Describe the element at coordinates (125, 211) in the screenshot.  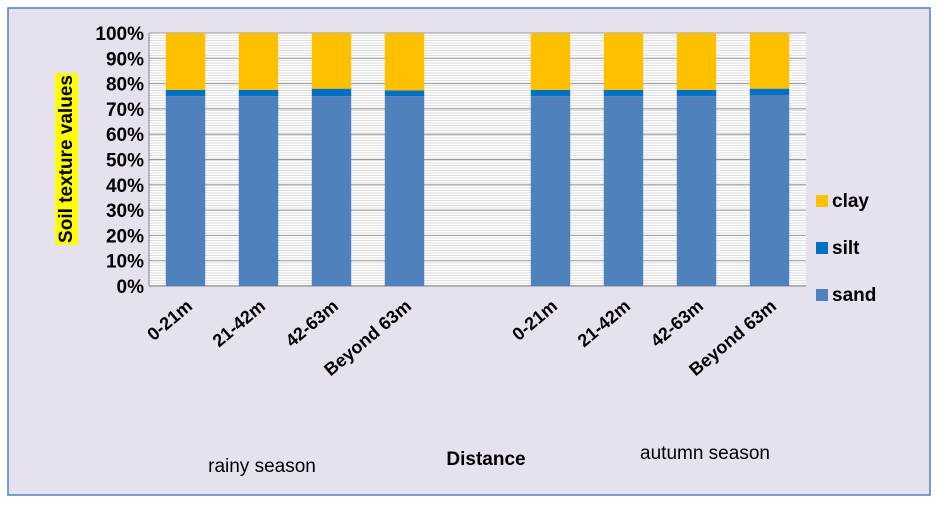
I see `y-tick-label: 30%` at that location.